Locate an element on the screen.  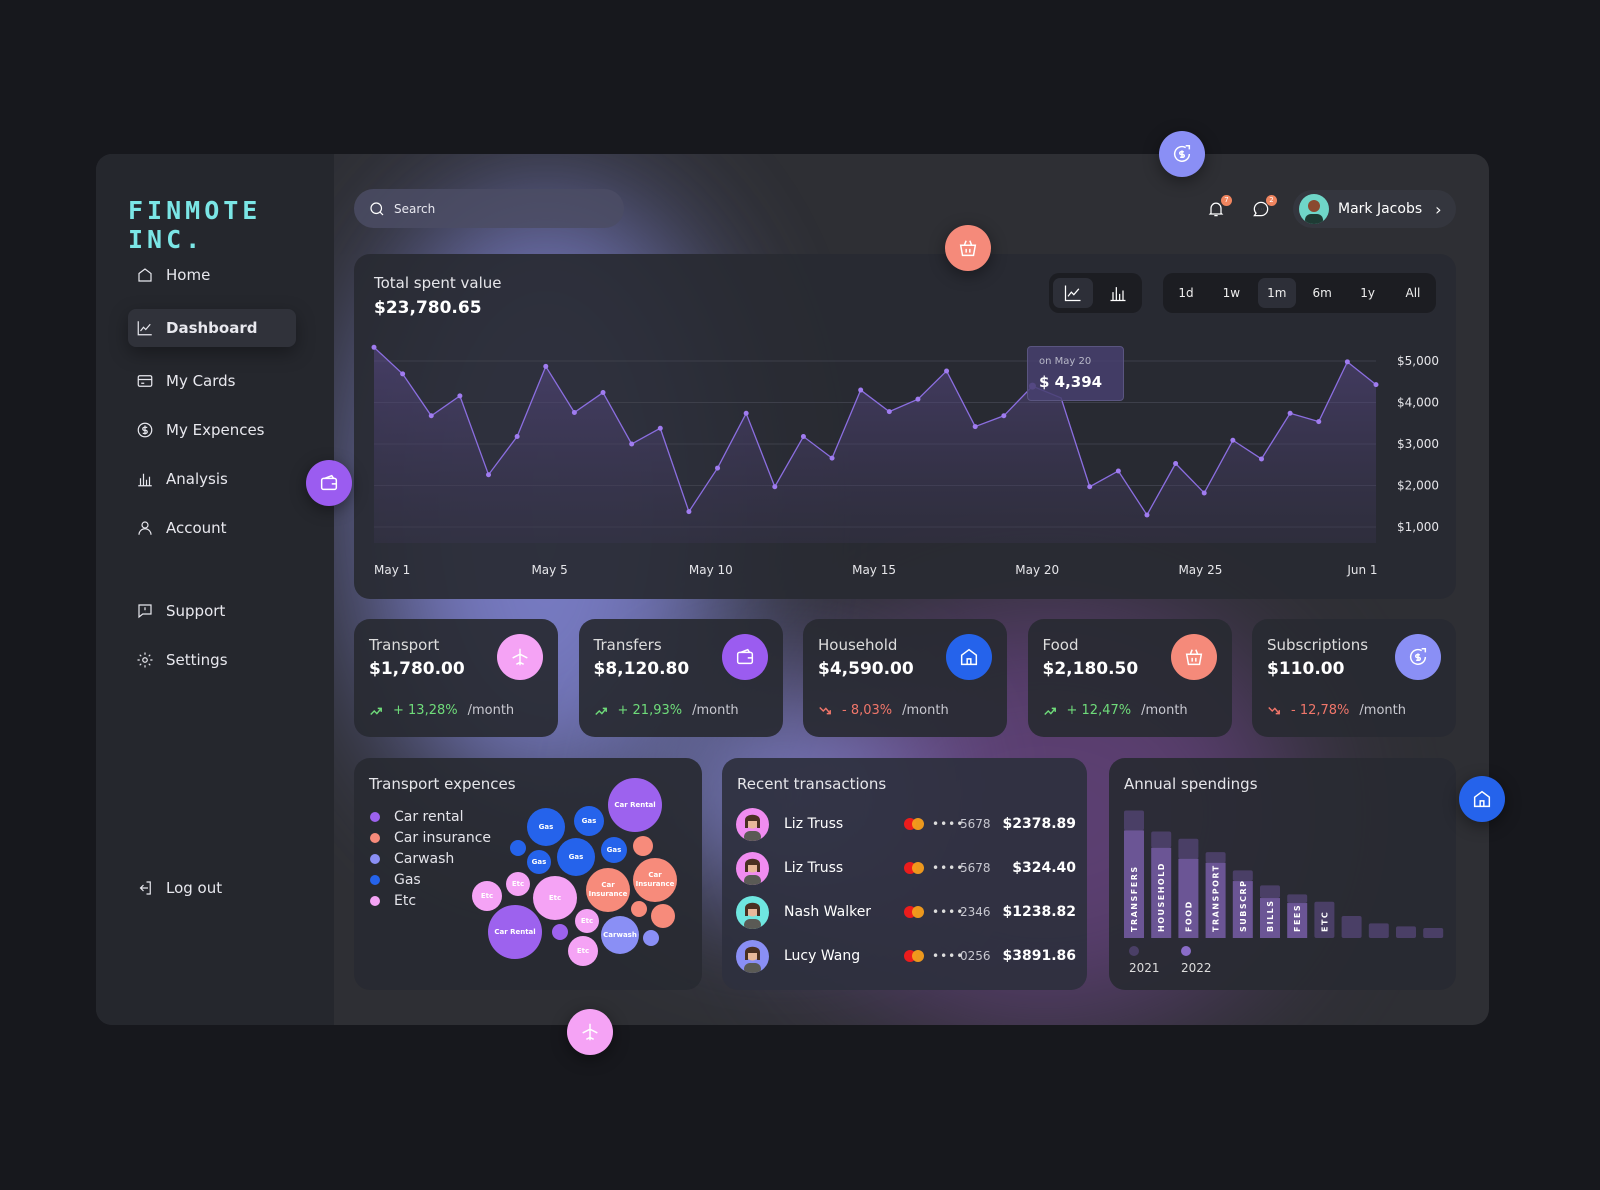
dollar-icon is located at coordinates (145, 430).